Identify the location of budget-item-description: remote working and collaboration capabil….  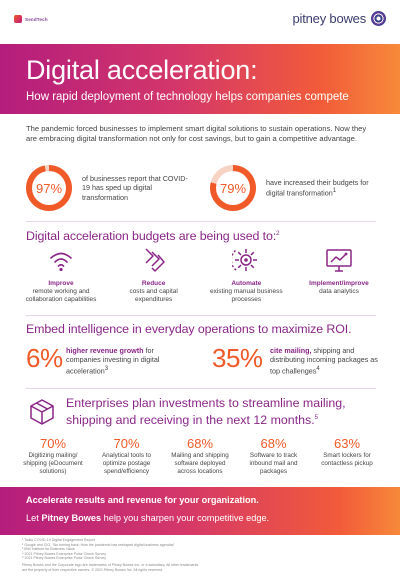
(61, 295).